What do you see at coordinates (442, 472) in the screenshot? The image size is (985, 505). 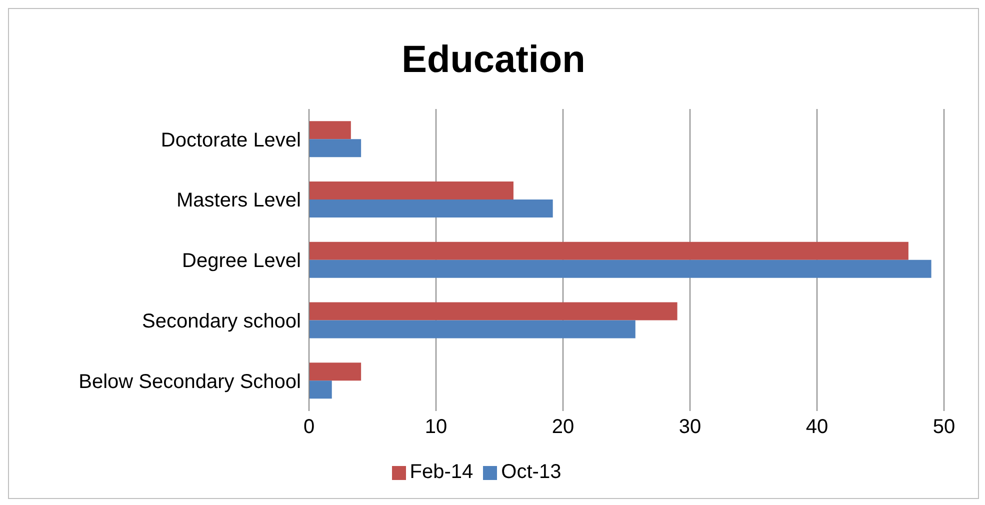 I see `legend-label: Feb-14` at bounding box center [442, 472].